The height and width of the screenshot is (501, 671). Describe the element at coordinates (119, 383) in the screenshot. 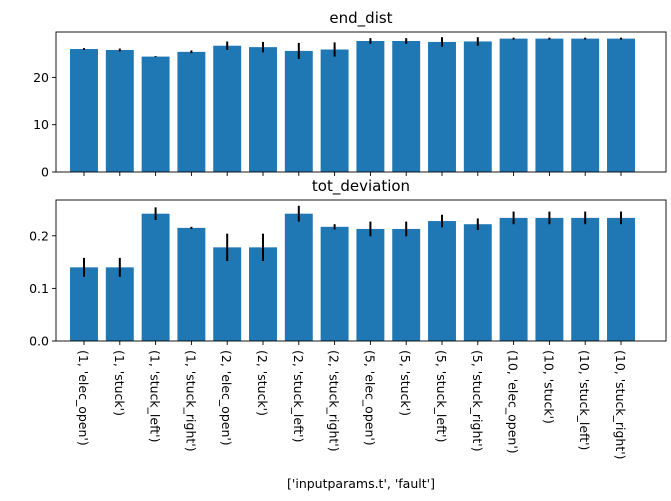

I see `tot-deviation-x-tick-label: (1, 'stuck')` at that location.